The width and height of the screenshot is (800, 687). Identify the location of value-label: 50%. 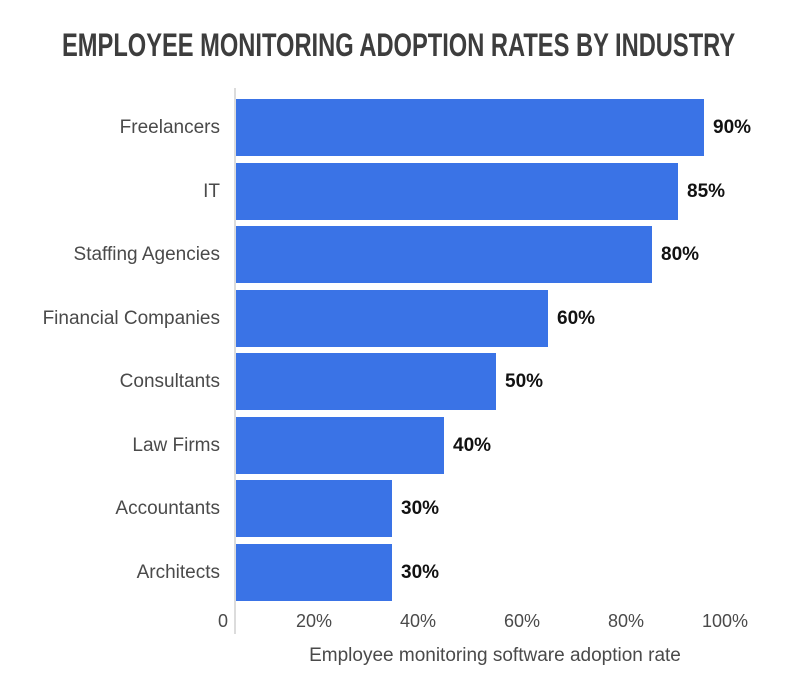
(524, 381).